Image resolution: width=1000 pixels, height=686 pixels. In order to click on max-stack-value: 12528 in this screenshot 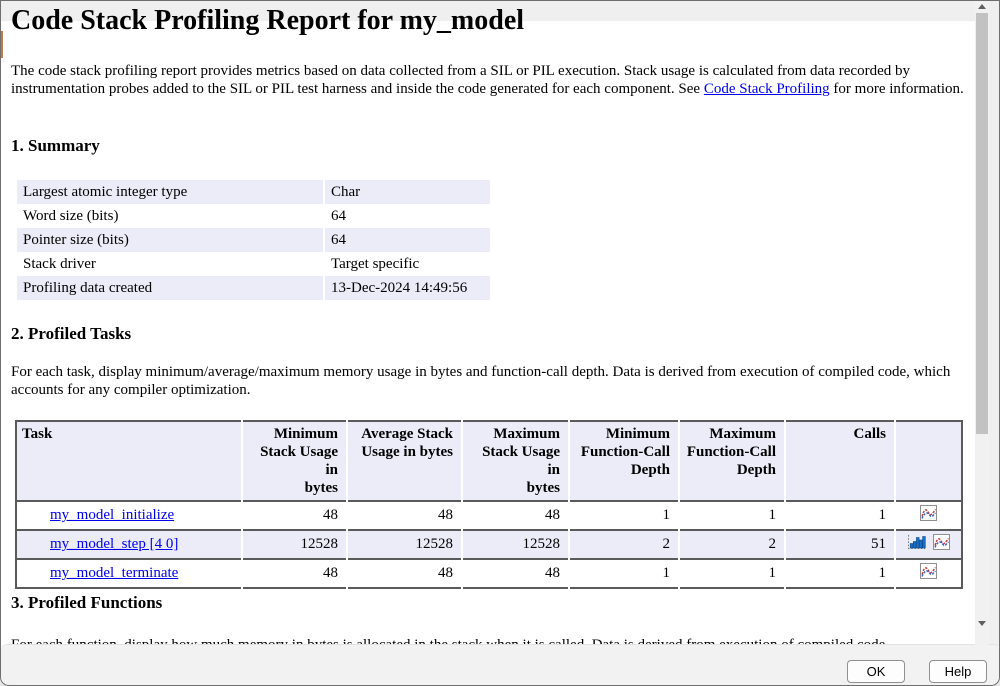, I will do `click(515, 544)`.